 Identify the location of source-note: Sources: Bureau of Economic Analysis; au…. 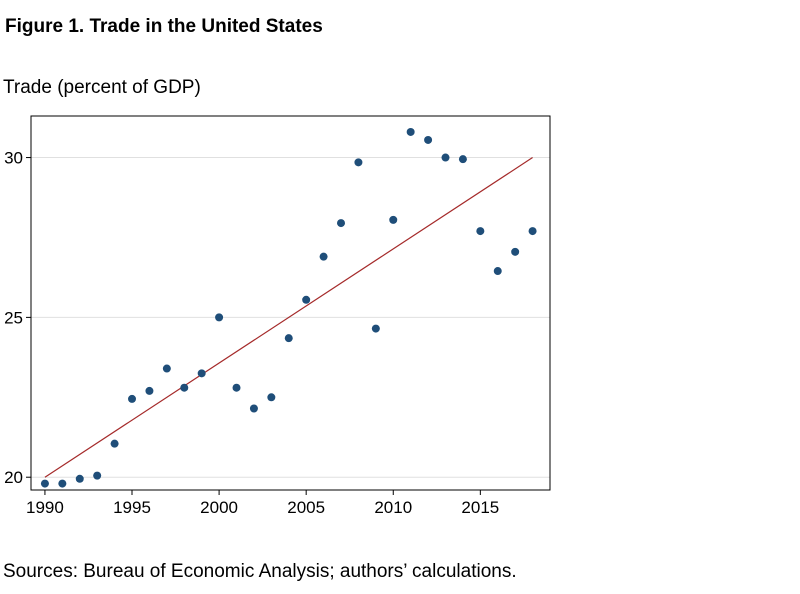
(260, 571).